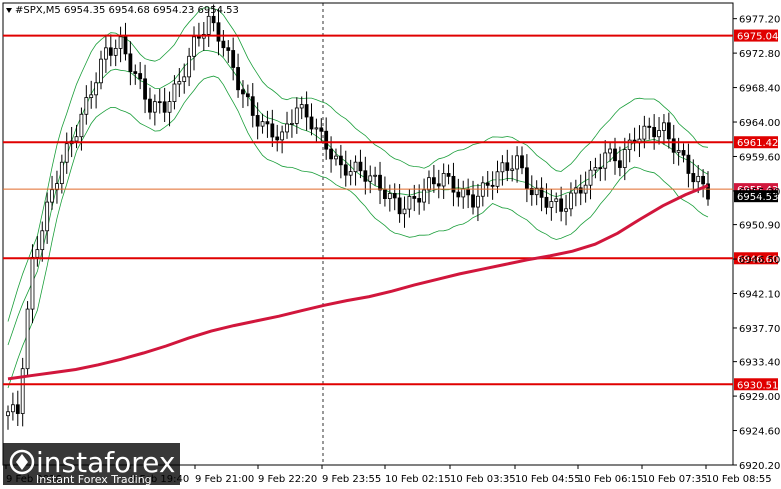  Describe the element at coordinates (759, 157) in the screenshot. I see `y-tick-label: 6959.60` at that location.